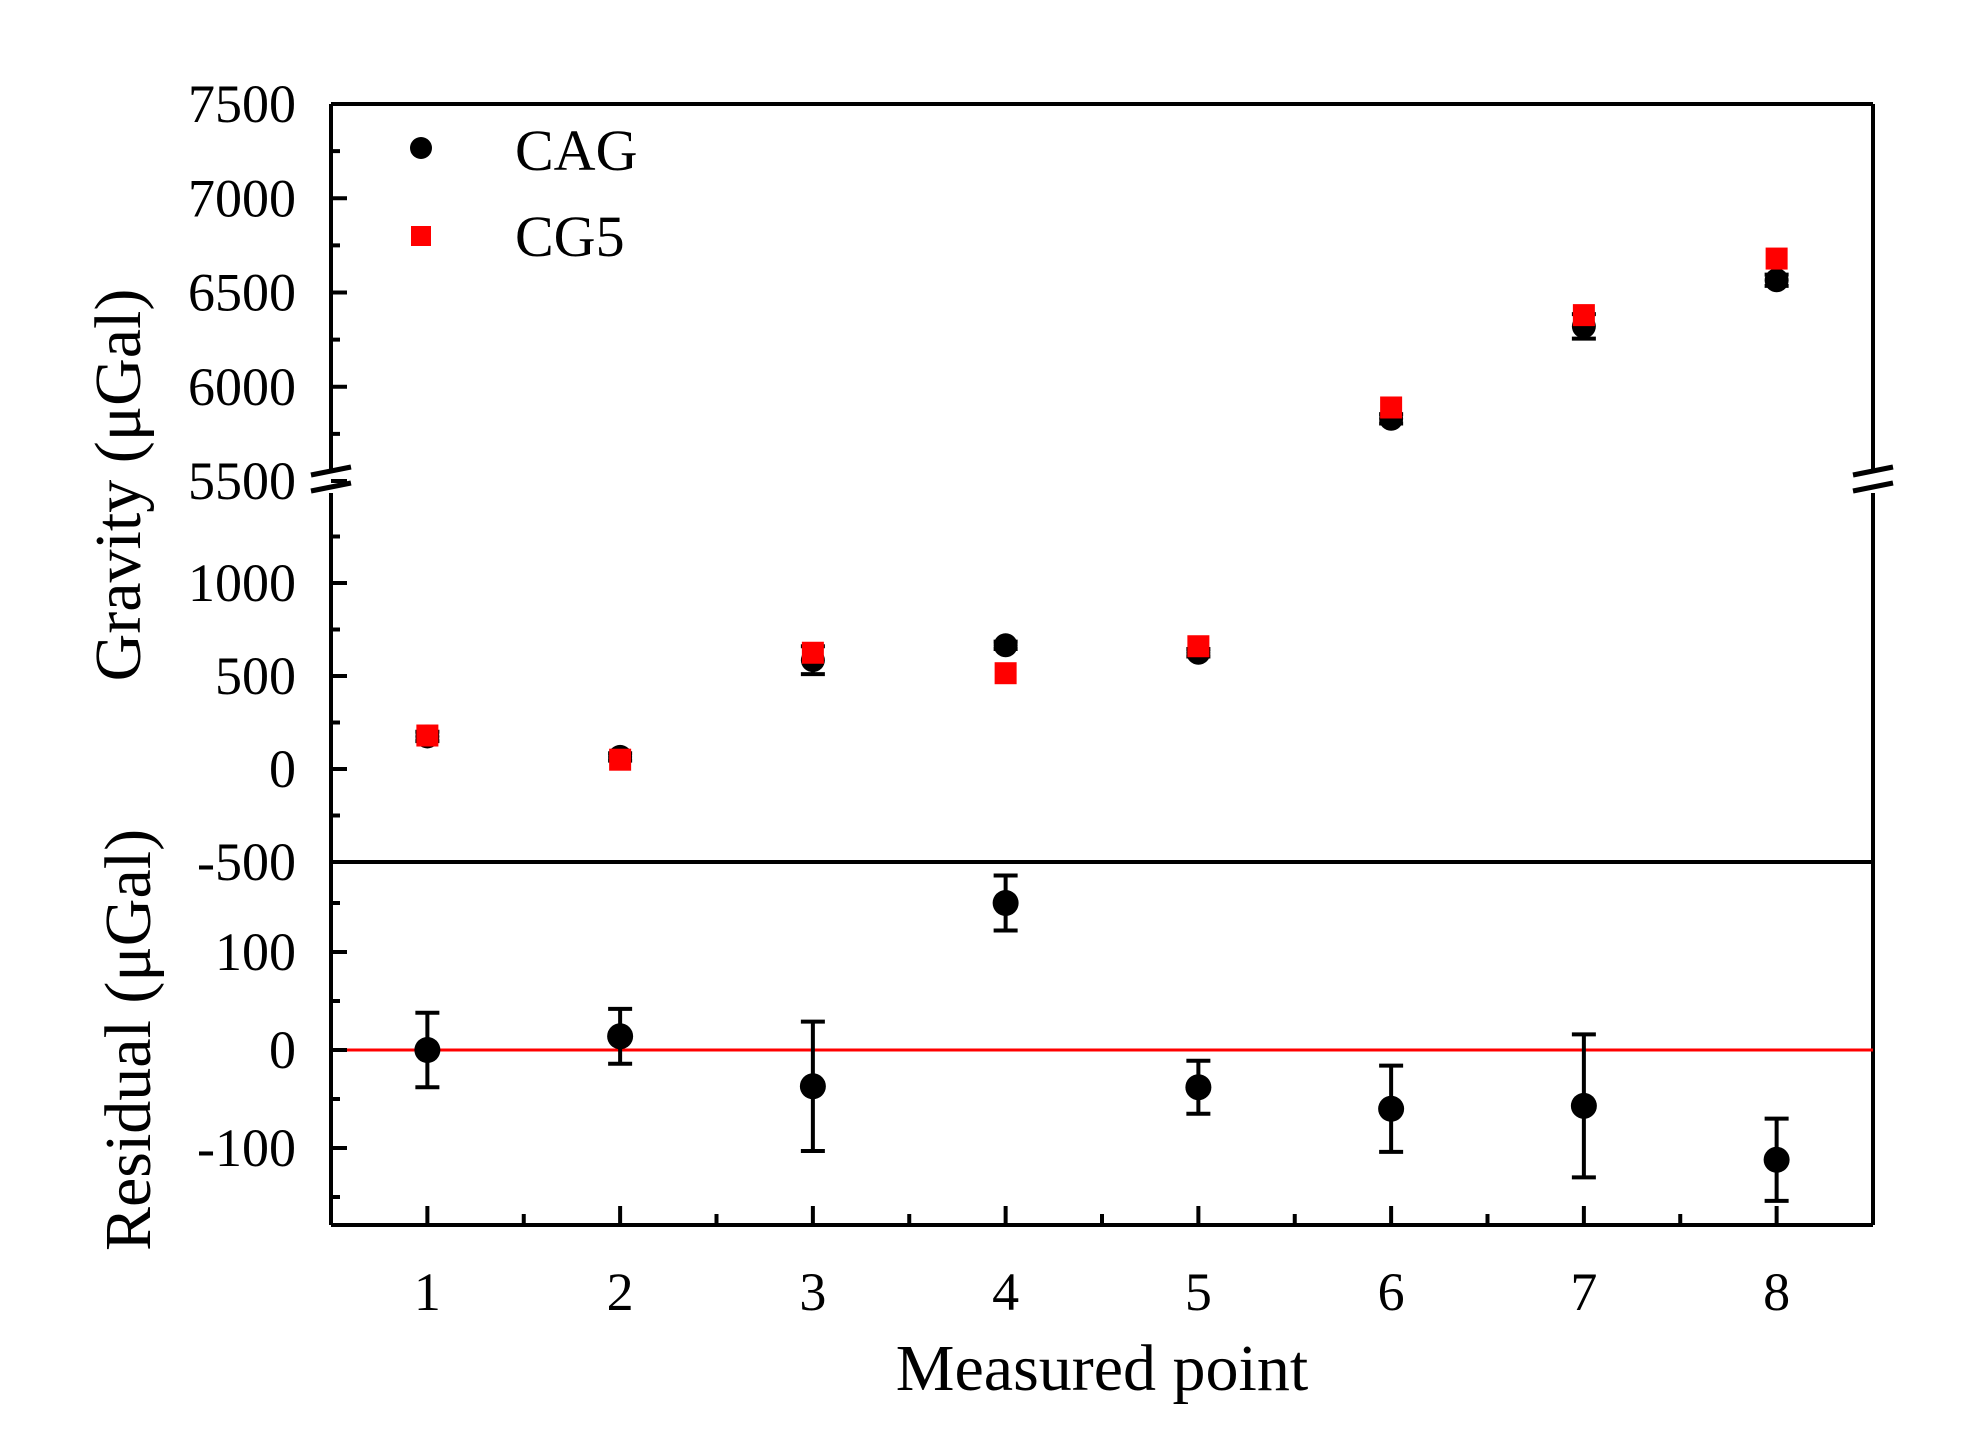 The image size is (1971, 1433). I want to click on legend-marker-cag, so click(421, 148).